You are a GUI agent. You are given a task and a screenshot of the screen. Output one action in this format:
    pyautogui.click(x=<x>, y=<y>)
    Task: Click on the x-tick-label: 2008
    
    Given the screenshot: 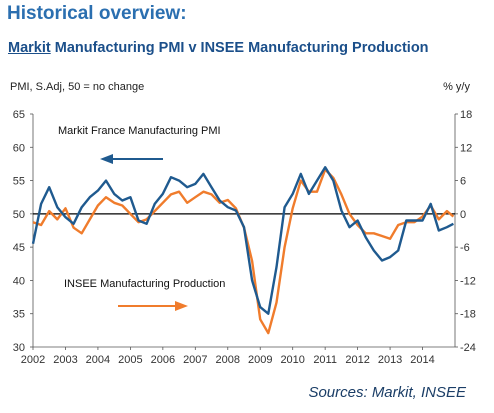 What is the action you would take?
    pyautogui.click(x=228, y=360)
    